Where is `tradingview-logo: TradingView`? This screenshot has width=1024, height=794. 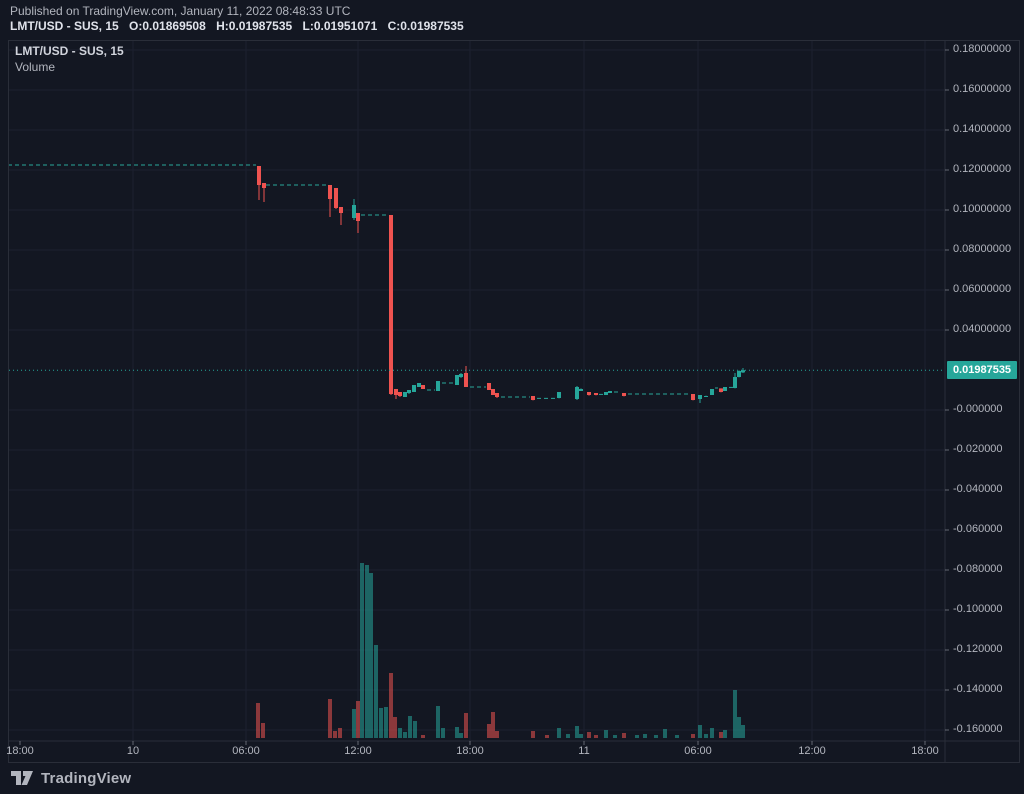
tradingview-logo: TradingView is located at coordinates (70, 778).